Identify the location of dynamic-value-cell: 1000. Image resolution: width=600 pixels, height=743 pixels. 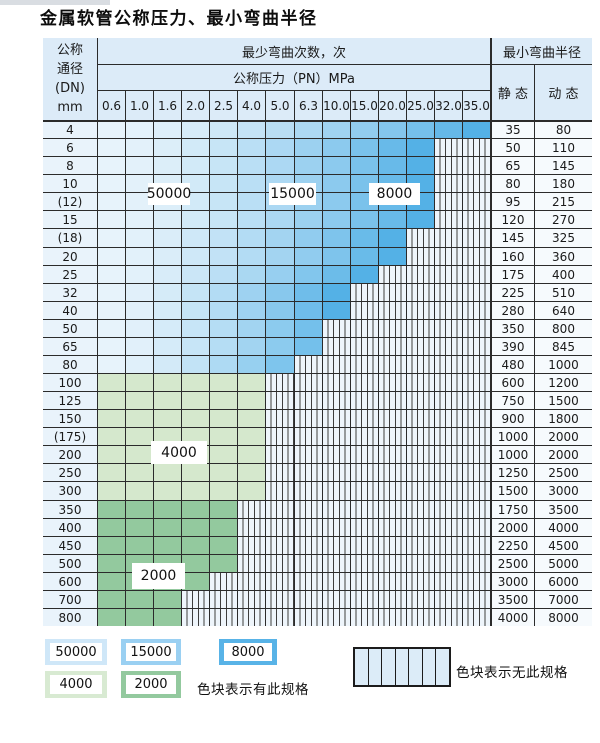
(563, 364).